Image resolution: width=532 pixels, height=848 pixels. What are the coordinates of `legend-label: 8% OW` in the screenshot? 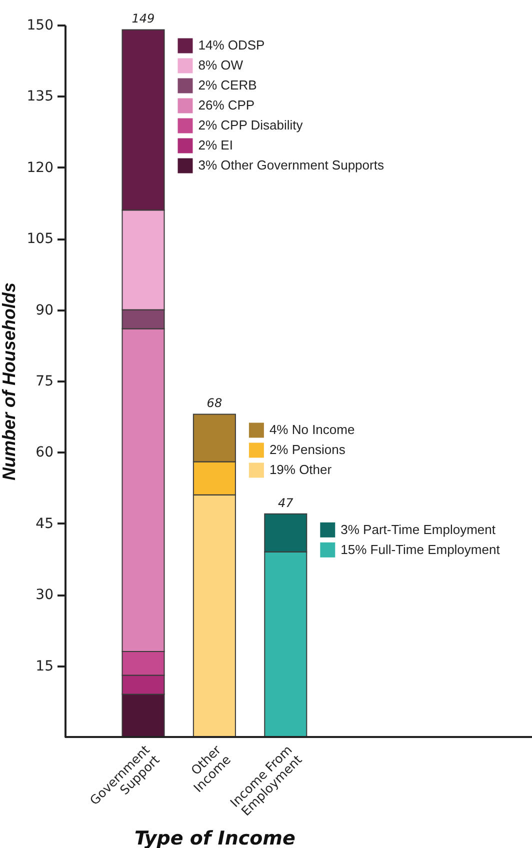 It's located at (221, 65).